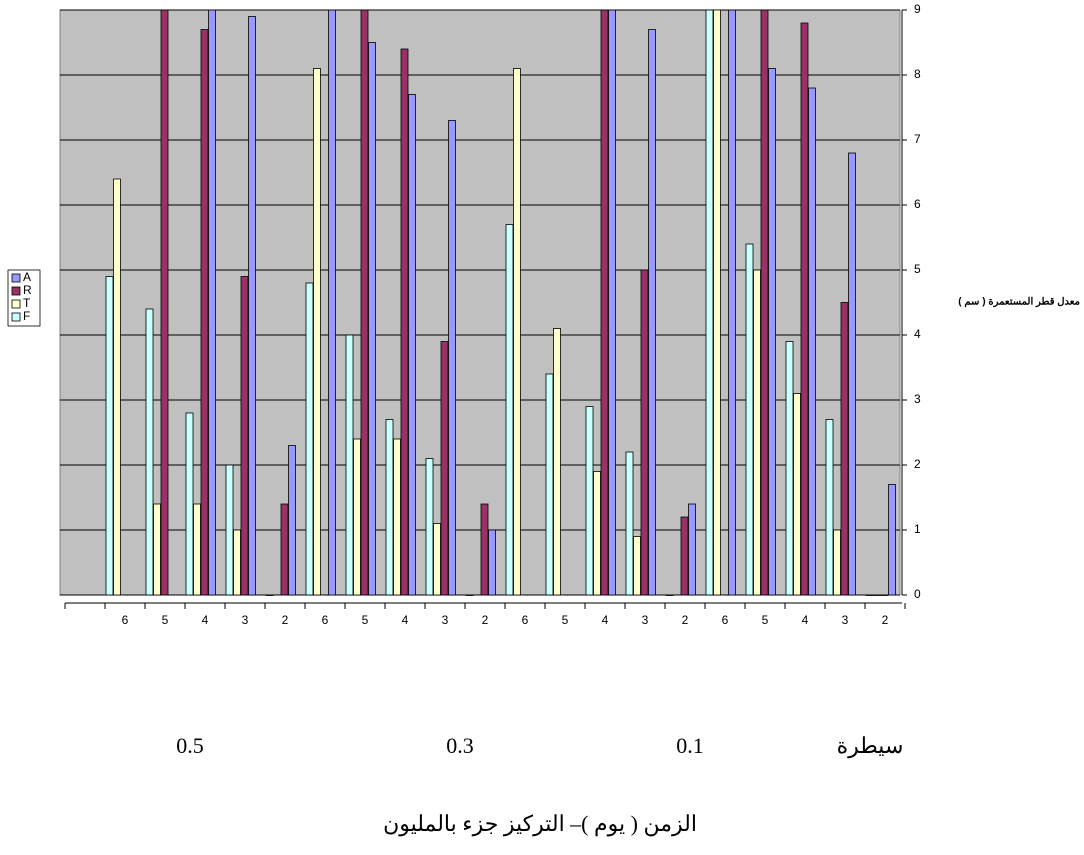  What do you see at coordinates (917, 334) in the screenshot?
I see `y-tick-label: 4` at bounding box center [917, 334].